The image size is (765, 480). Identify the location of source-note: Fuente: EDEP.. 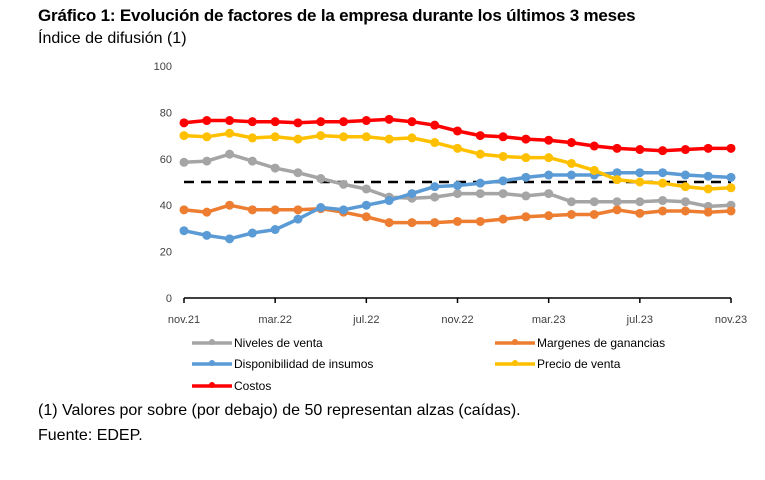
(90, 435).